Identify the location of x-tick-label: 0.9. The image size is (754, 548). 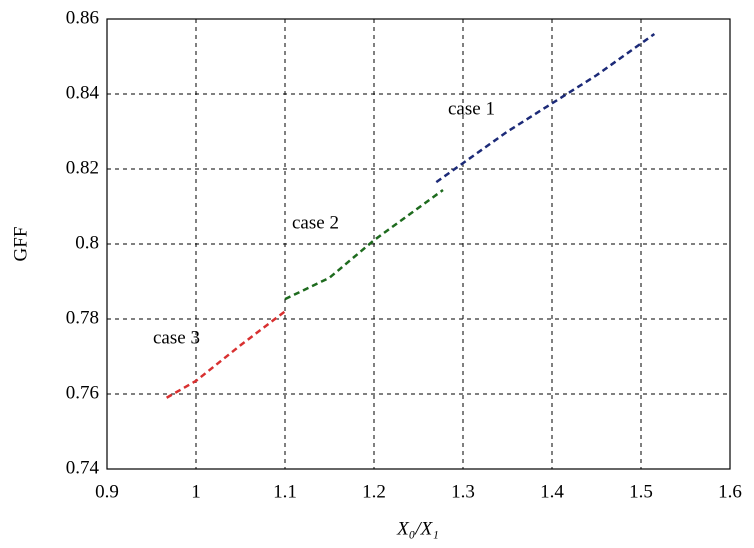
(107, 491).